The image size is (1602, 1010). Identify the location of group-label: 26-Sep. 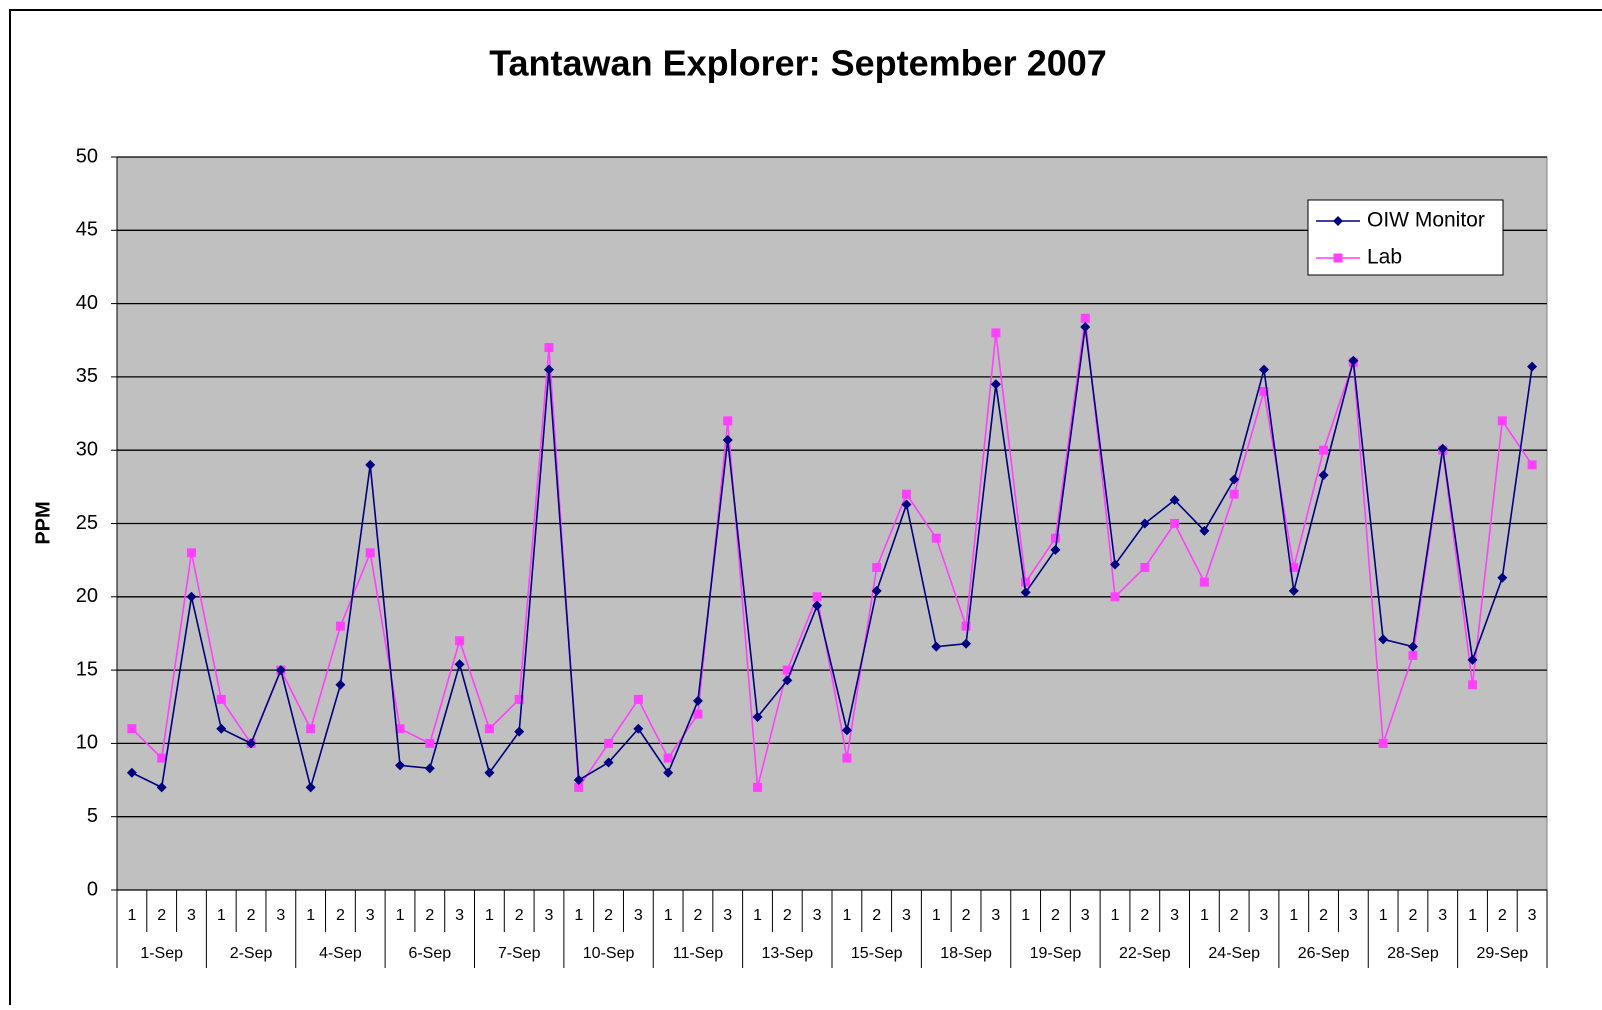
(1324, 953).